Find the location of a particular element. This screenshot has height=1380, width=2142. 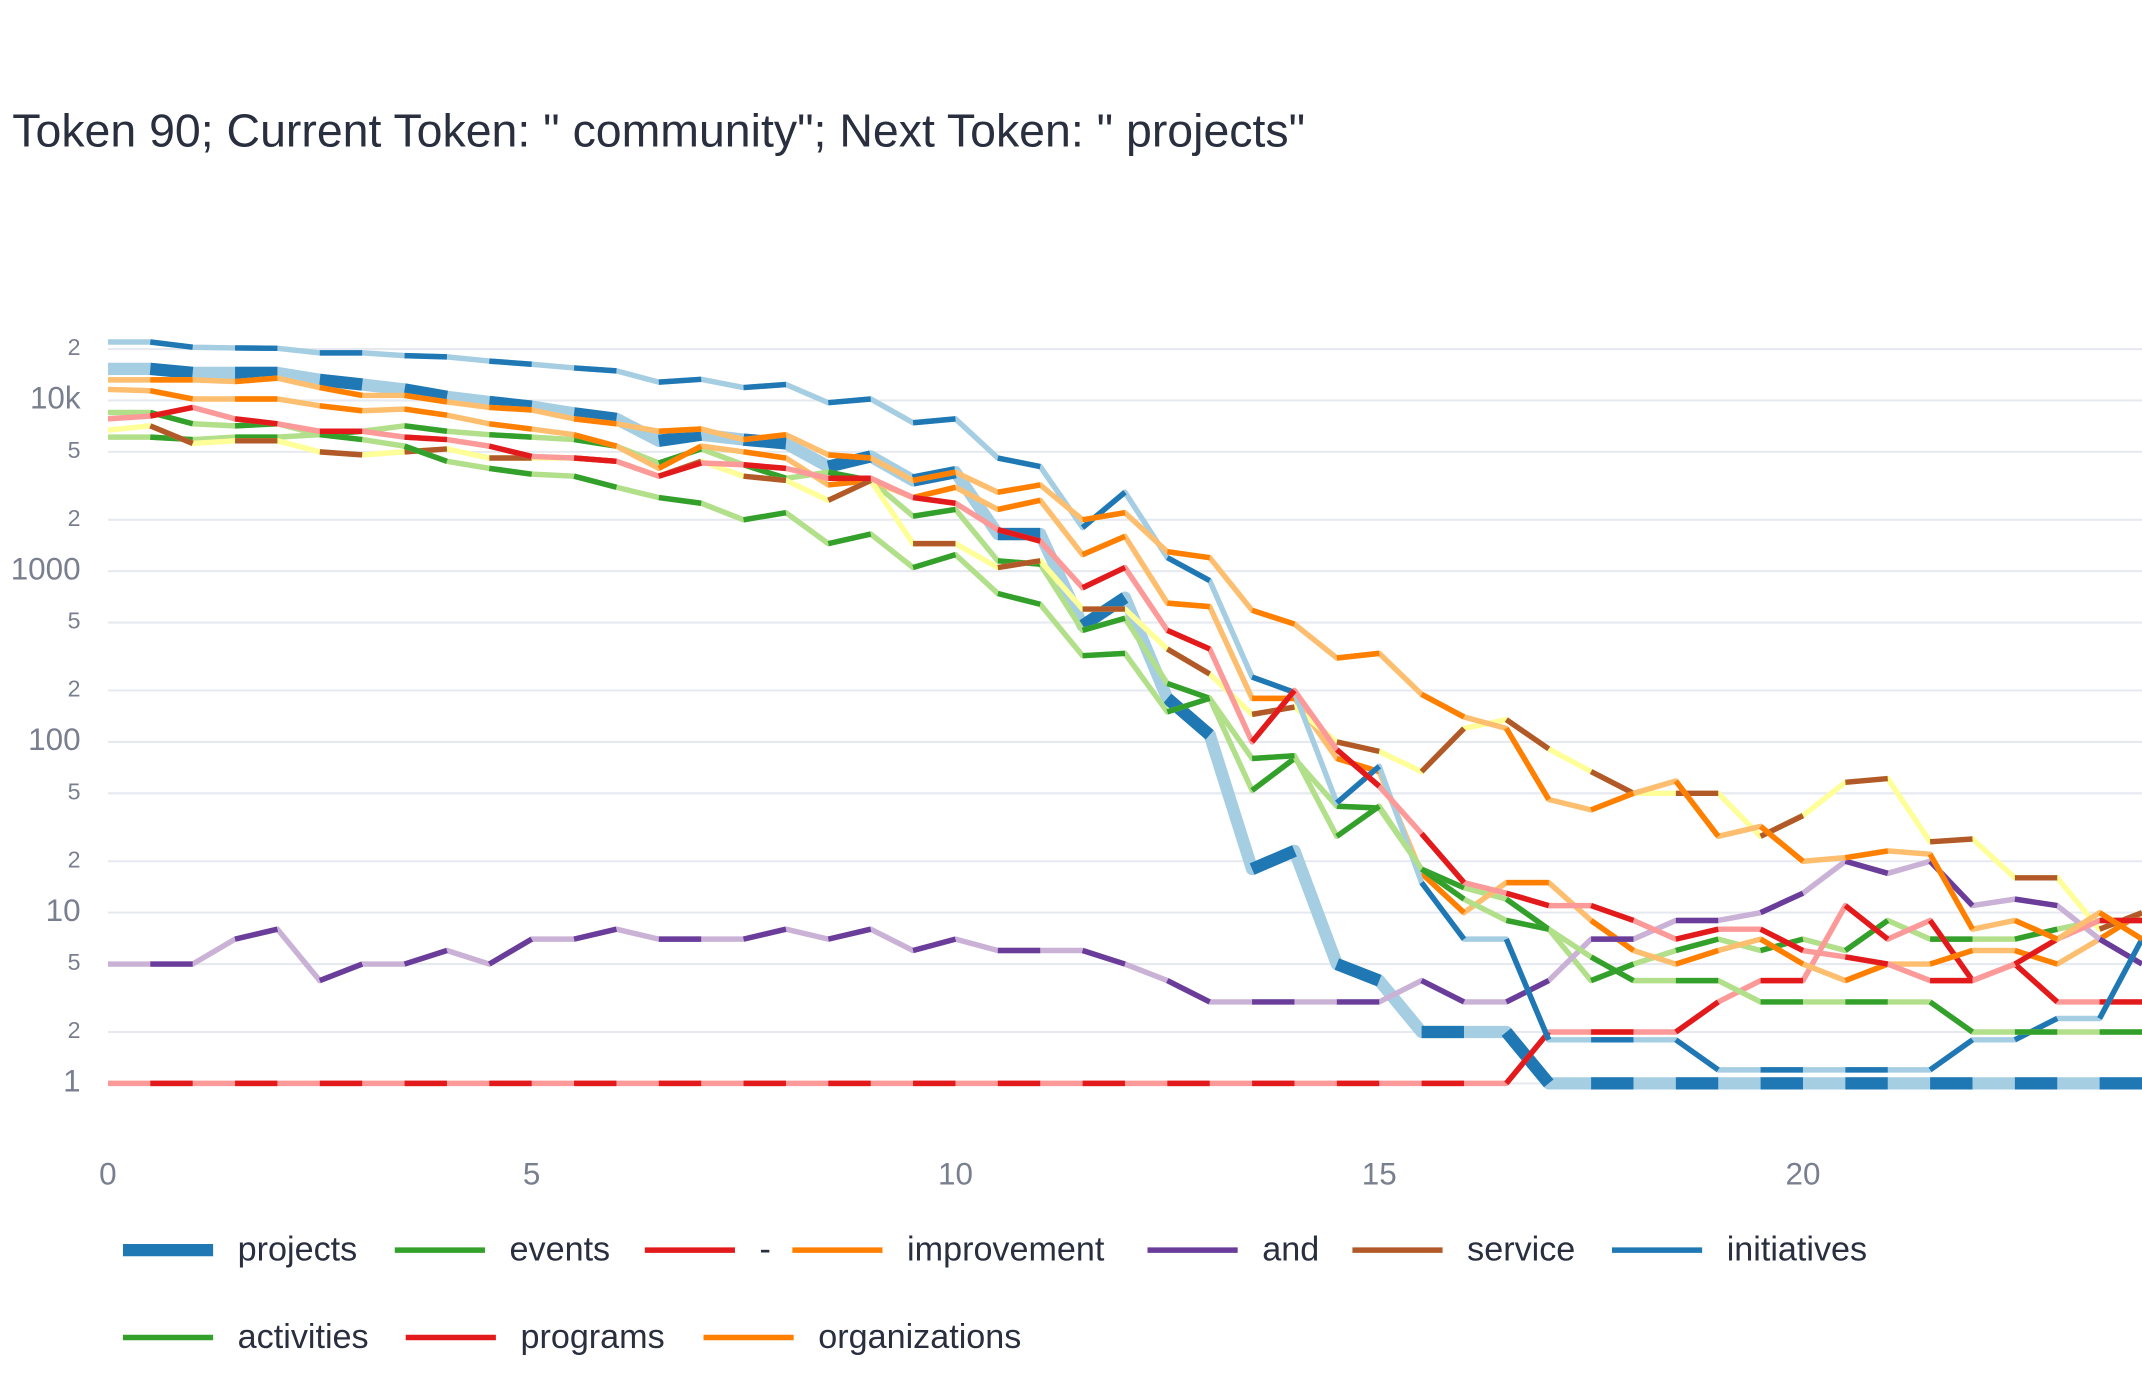

y-tick-label: 1 is located at coordinates (71, 1081).